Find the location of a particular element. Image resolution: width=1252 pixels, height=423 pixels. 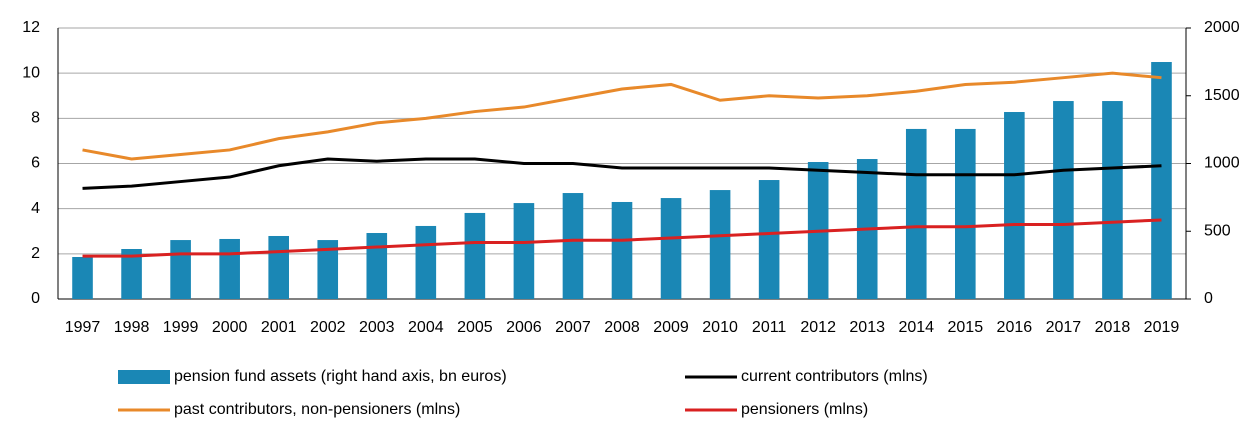

y2-tick-label: 500 is located at coordinates (1217, 230).